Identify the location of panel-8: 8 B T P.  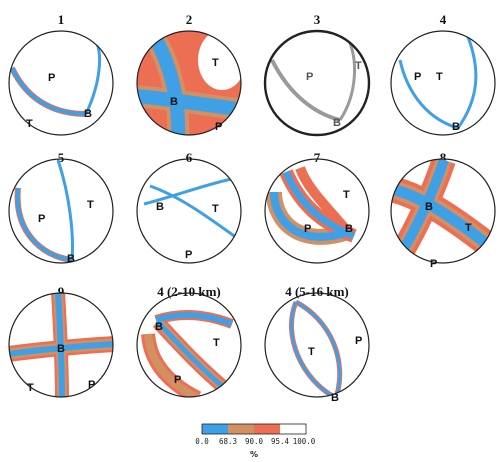
(443, 210).